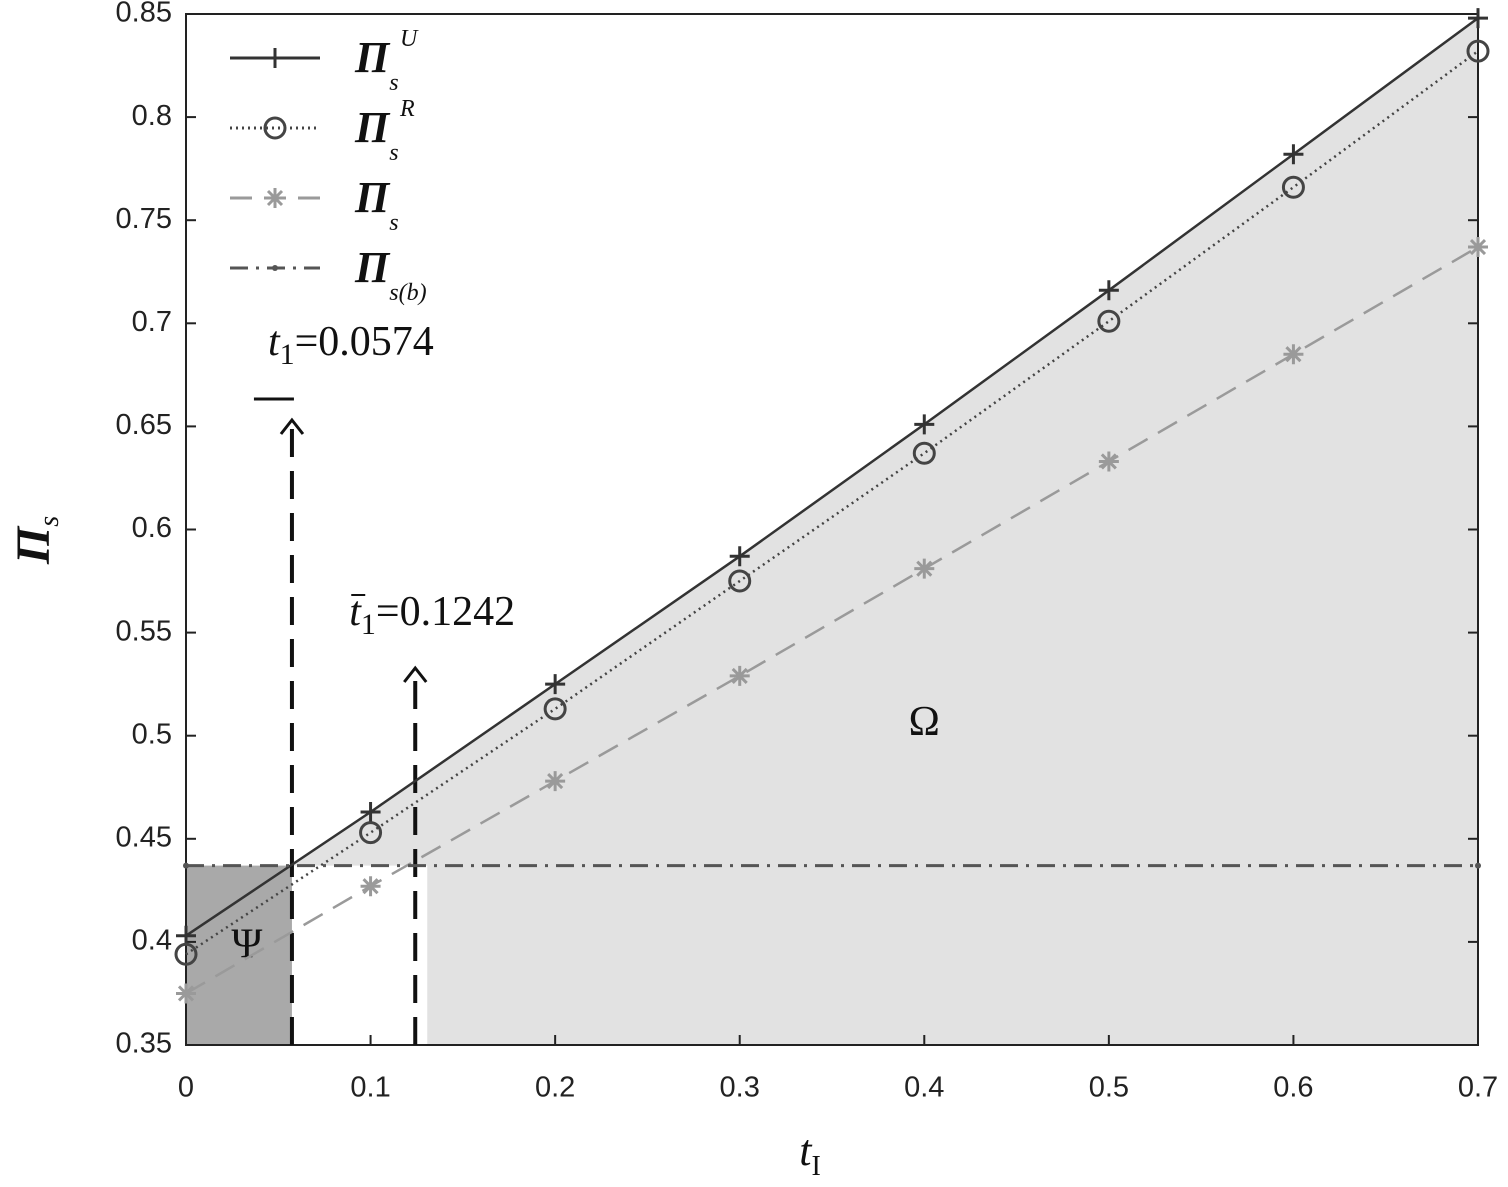 The image size is (1508, 1187). What do you see at coordinates (1293, 1088) in the screenshot?
I see `x-tick-label: 0.6` at bounding box center [1293, 1088].